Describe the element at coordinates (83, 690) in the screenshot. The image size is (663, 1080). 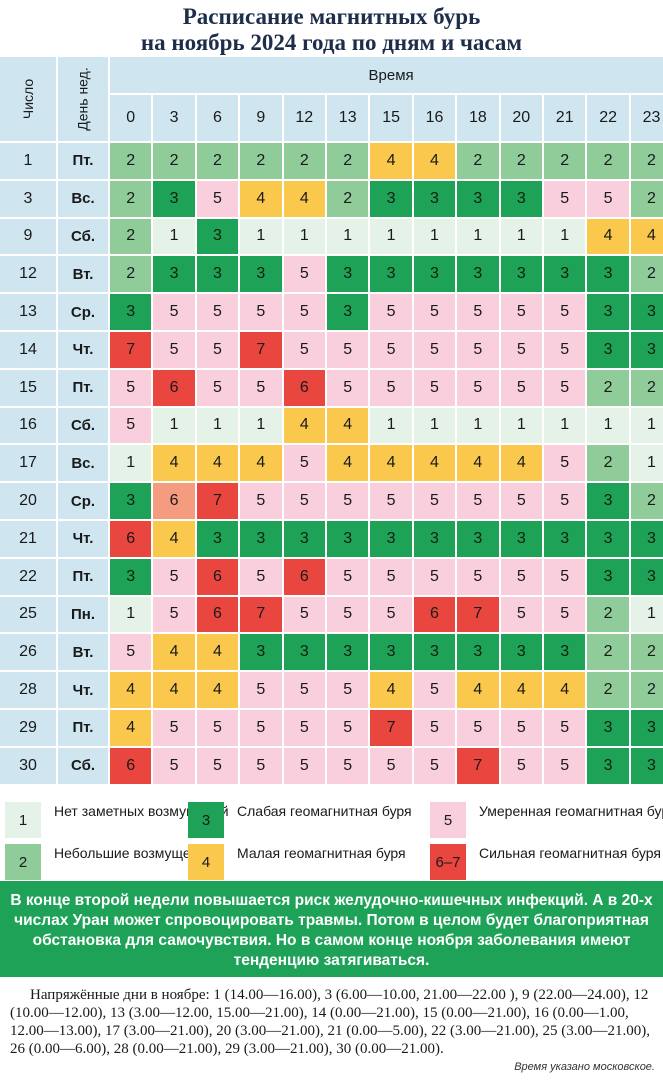
I see `weekday-cell-28: Чт.` at that location.